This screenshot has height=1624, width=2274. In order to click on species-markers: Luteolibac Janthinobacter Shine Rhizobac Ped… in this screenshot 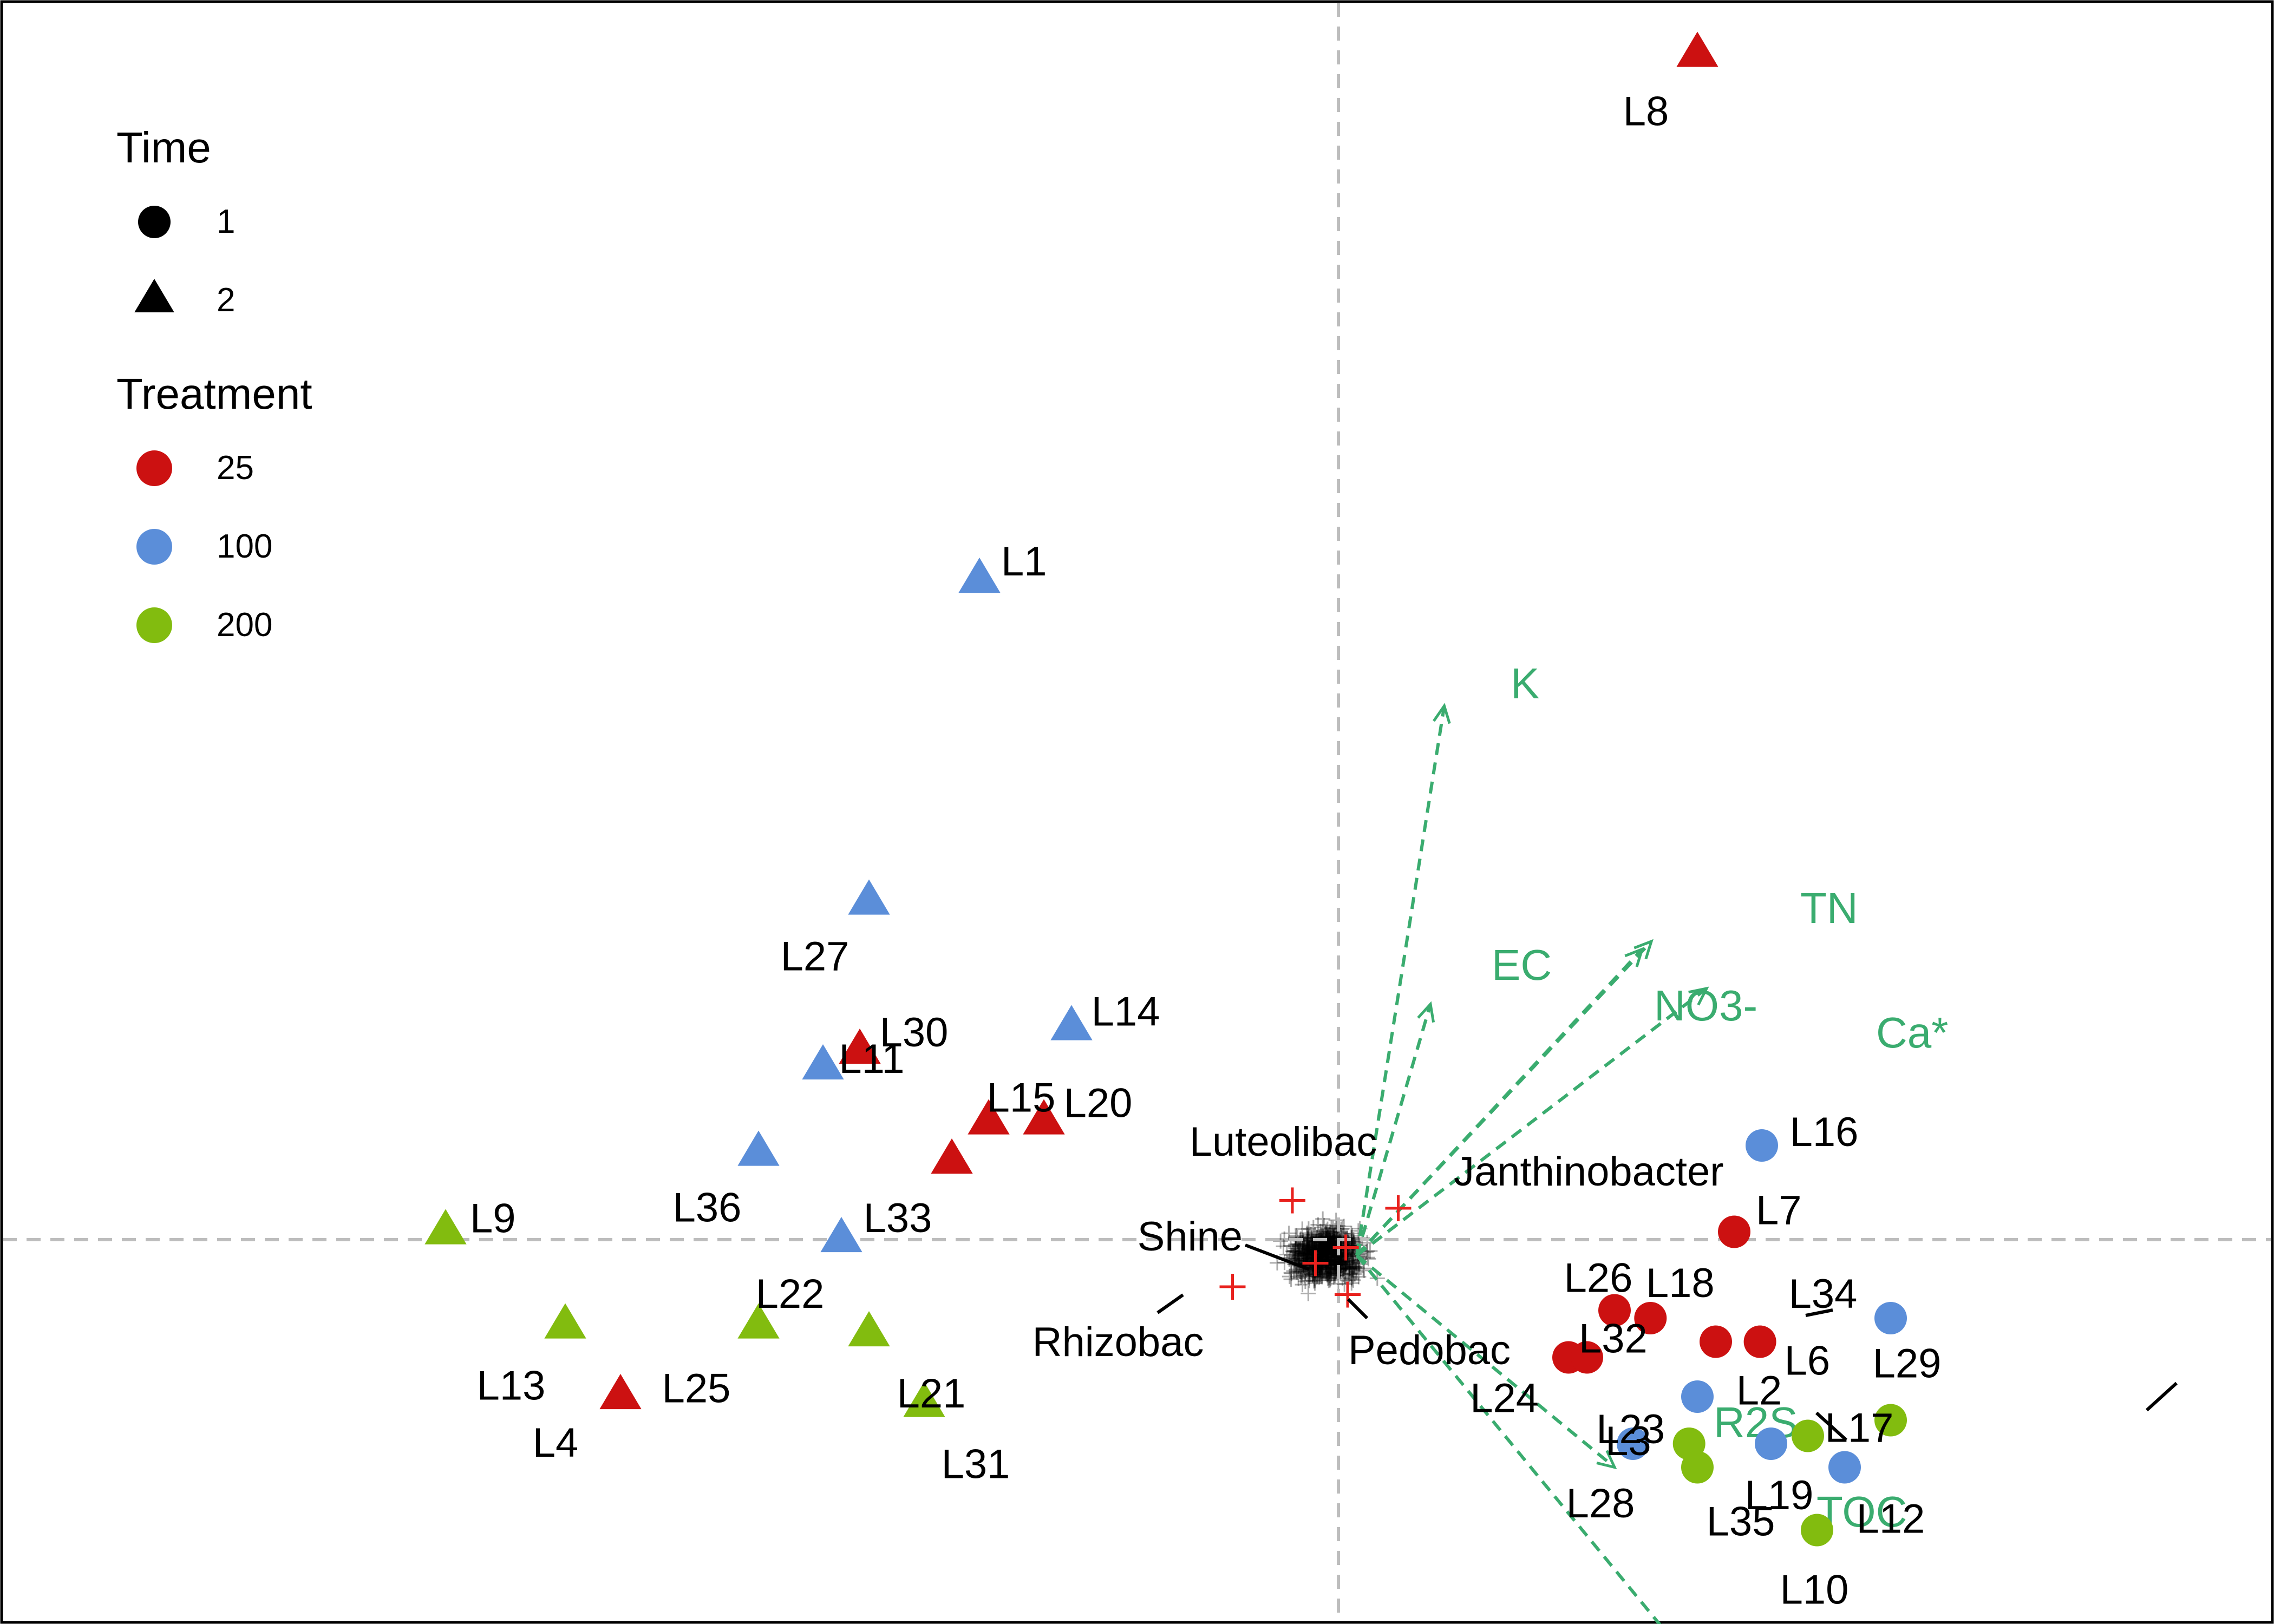, I will do `click(1379, 1246)`.